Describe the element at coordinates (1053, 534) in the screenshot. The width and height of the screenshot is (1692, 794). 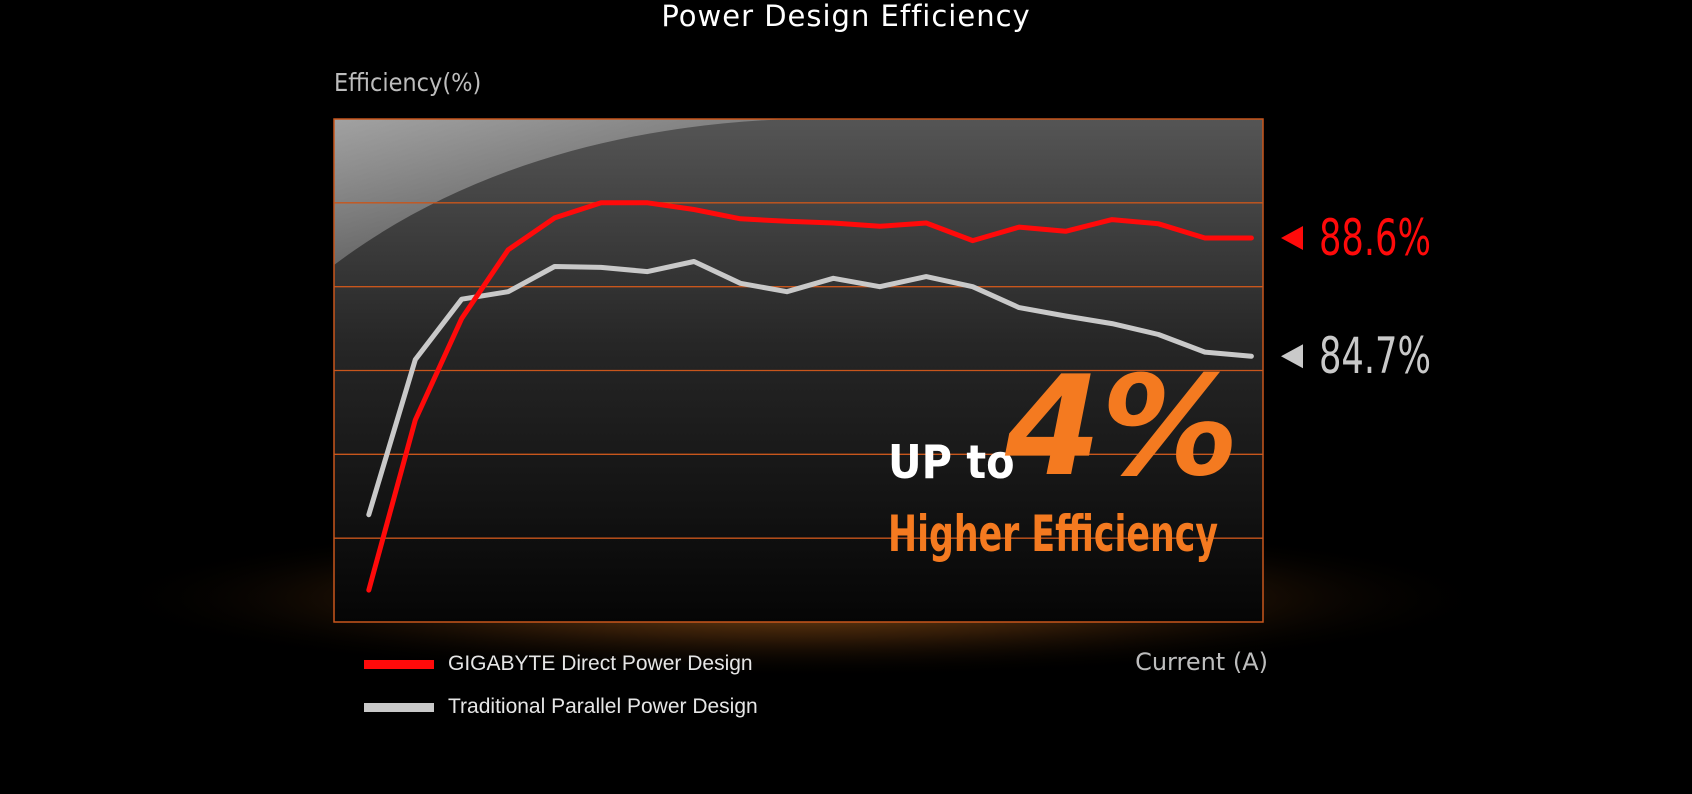
I see `callout-caption: Higher Efficiency` at that location.